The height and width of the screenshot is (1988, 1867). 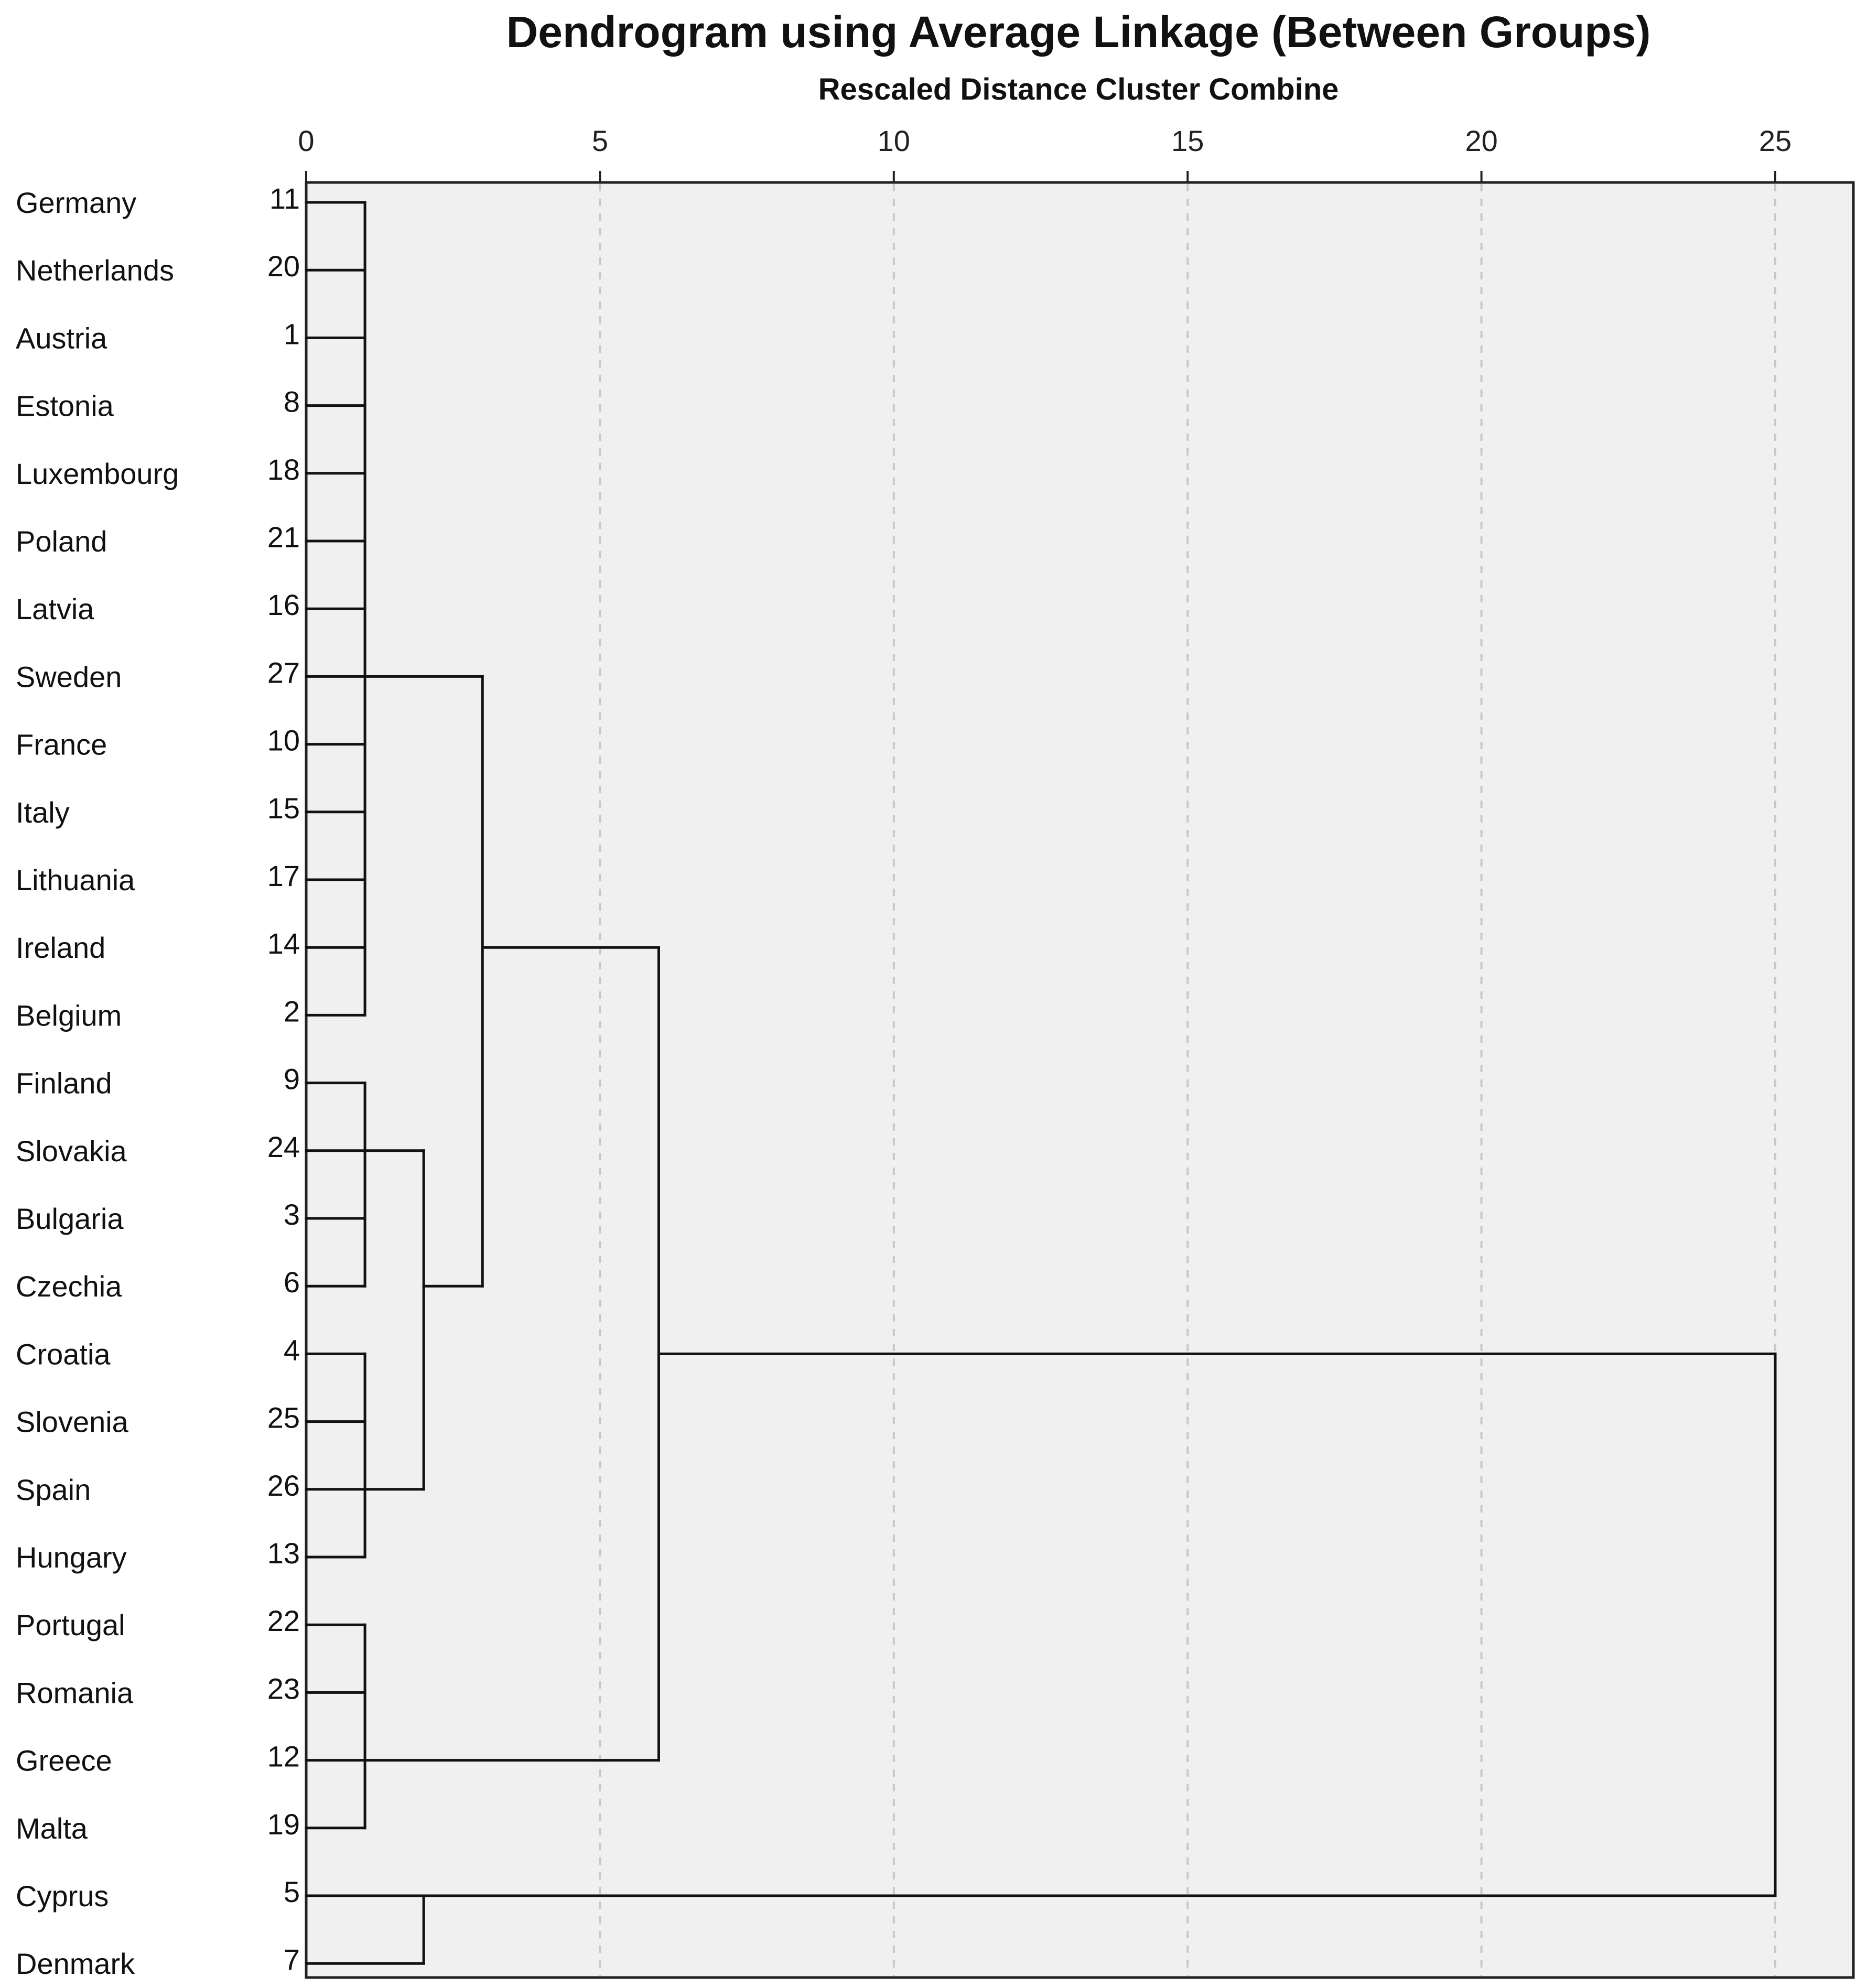 What do you see at coordinates (53, 1489) in the screenshot?
I see `leaf-label: Spain` at bounding box center [53, 1489].